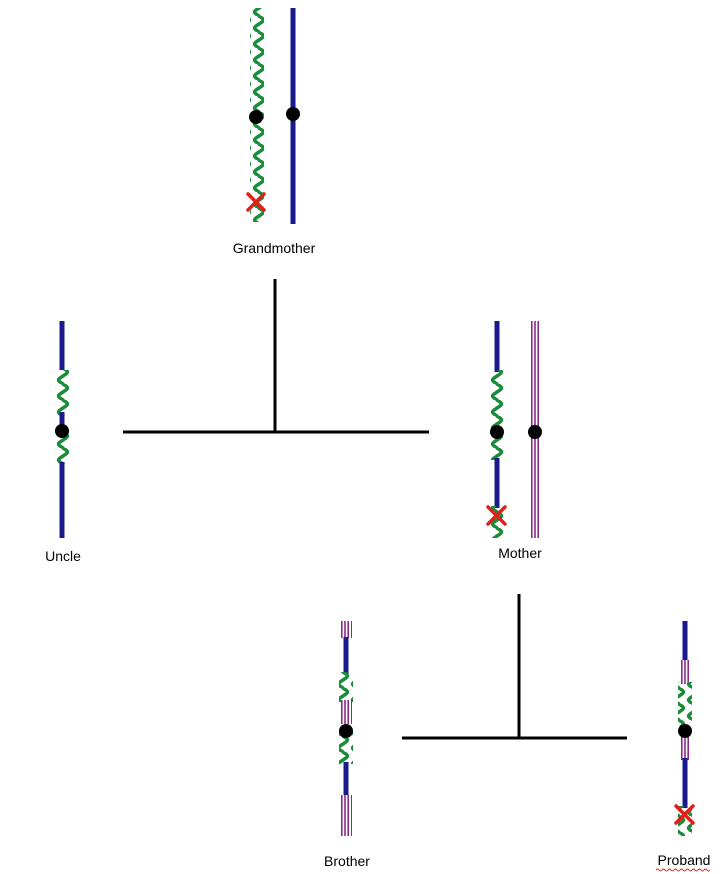  Describe the element at coordinates (346, 687) in the screenshot. I see `brother-wavy-segment-upper` at that location.